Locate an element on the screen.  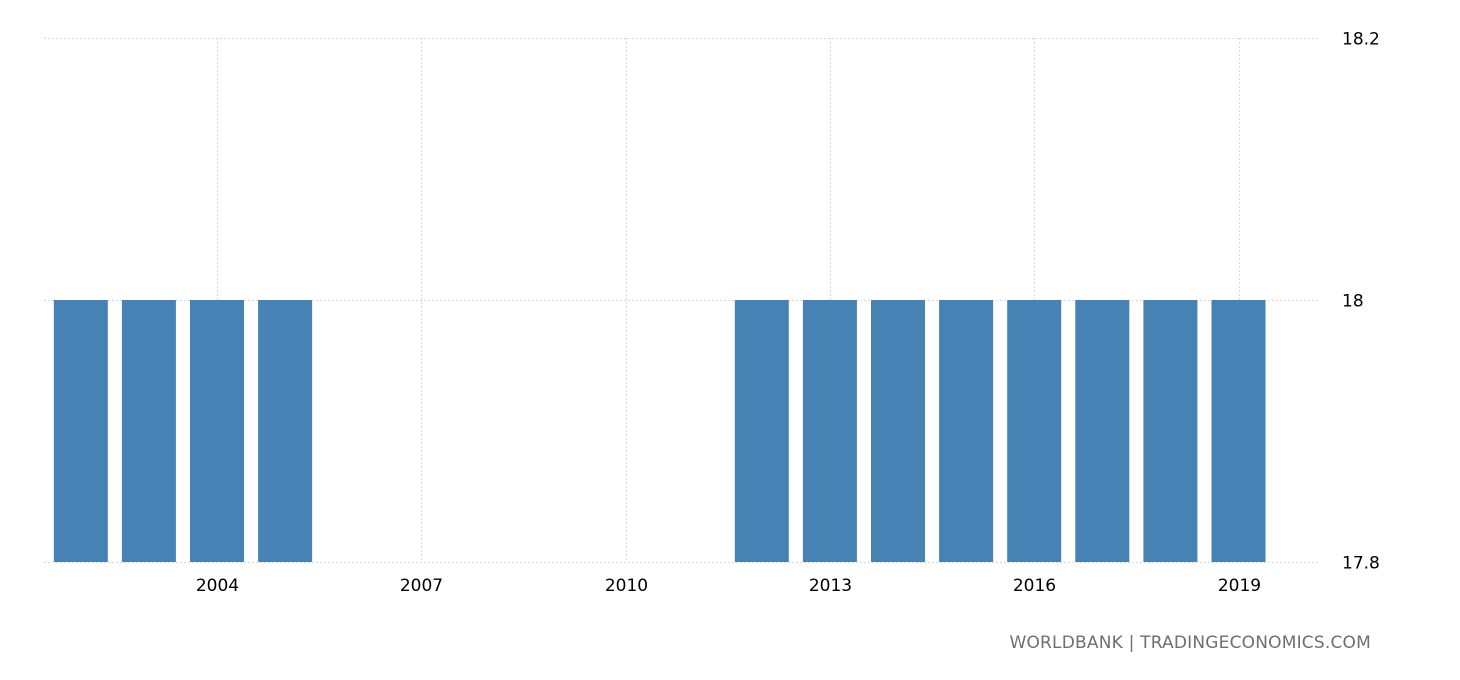
x-tick-label: 2010 is located at coordinates (626, 586).